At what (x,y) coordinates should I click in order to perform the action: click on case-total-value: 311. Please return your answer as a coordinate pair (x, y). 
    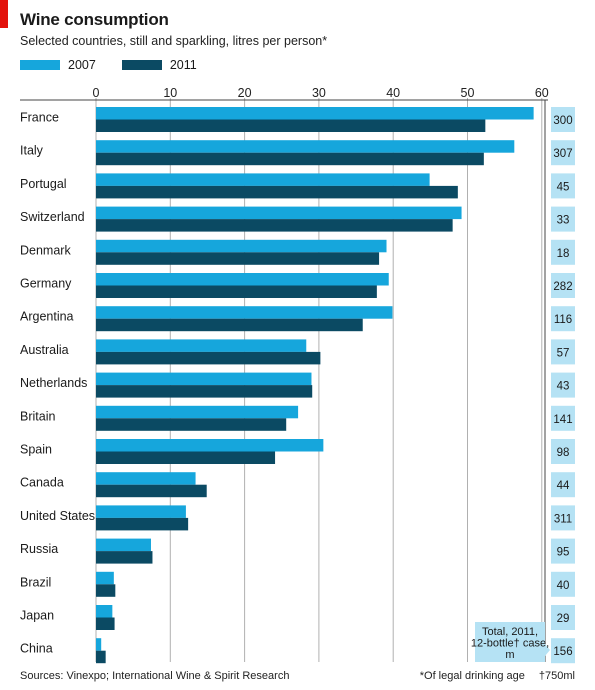
    Looking at the image, I should click on (563, 519).